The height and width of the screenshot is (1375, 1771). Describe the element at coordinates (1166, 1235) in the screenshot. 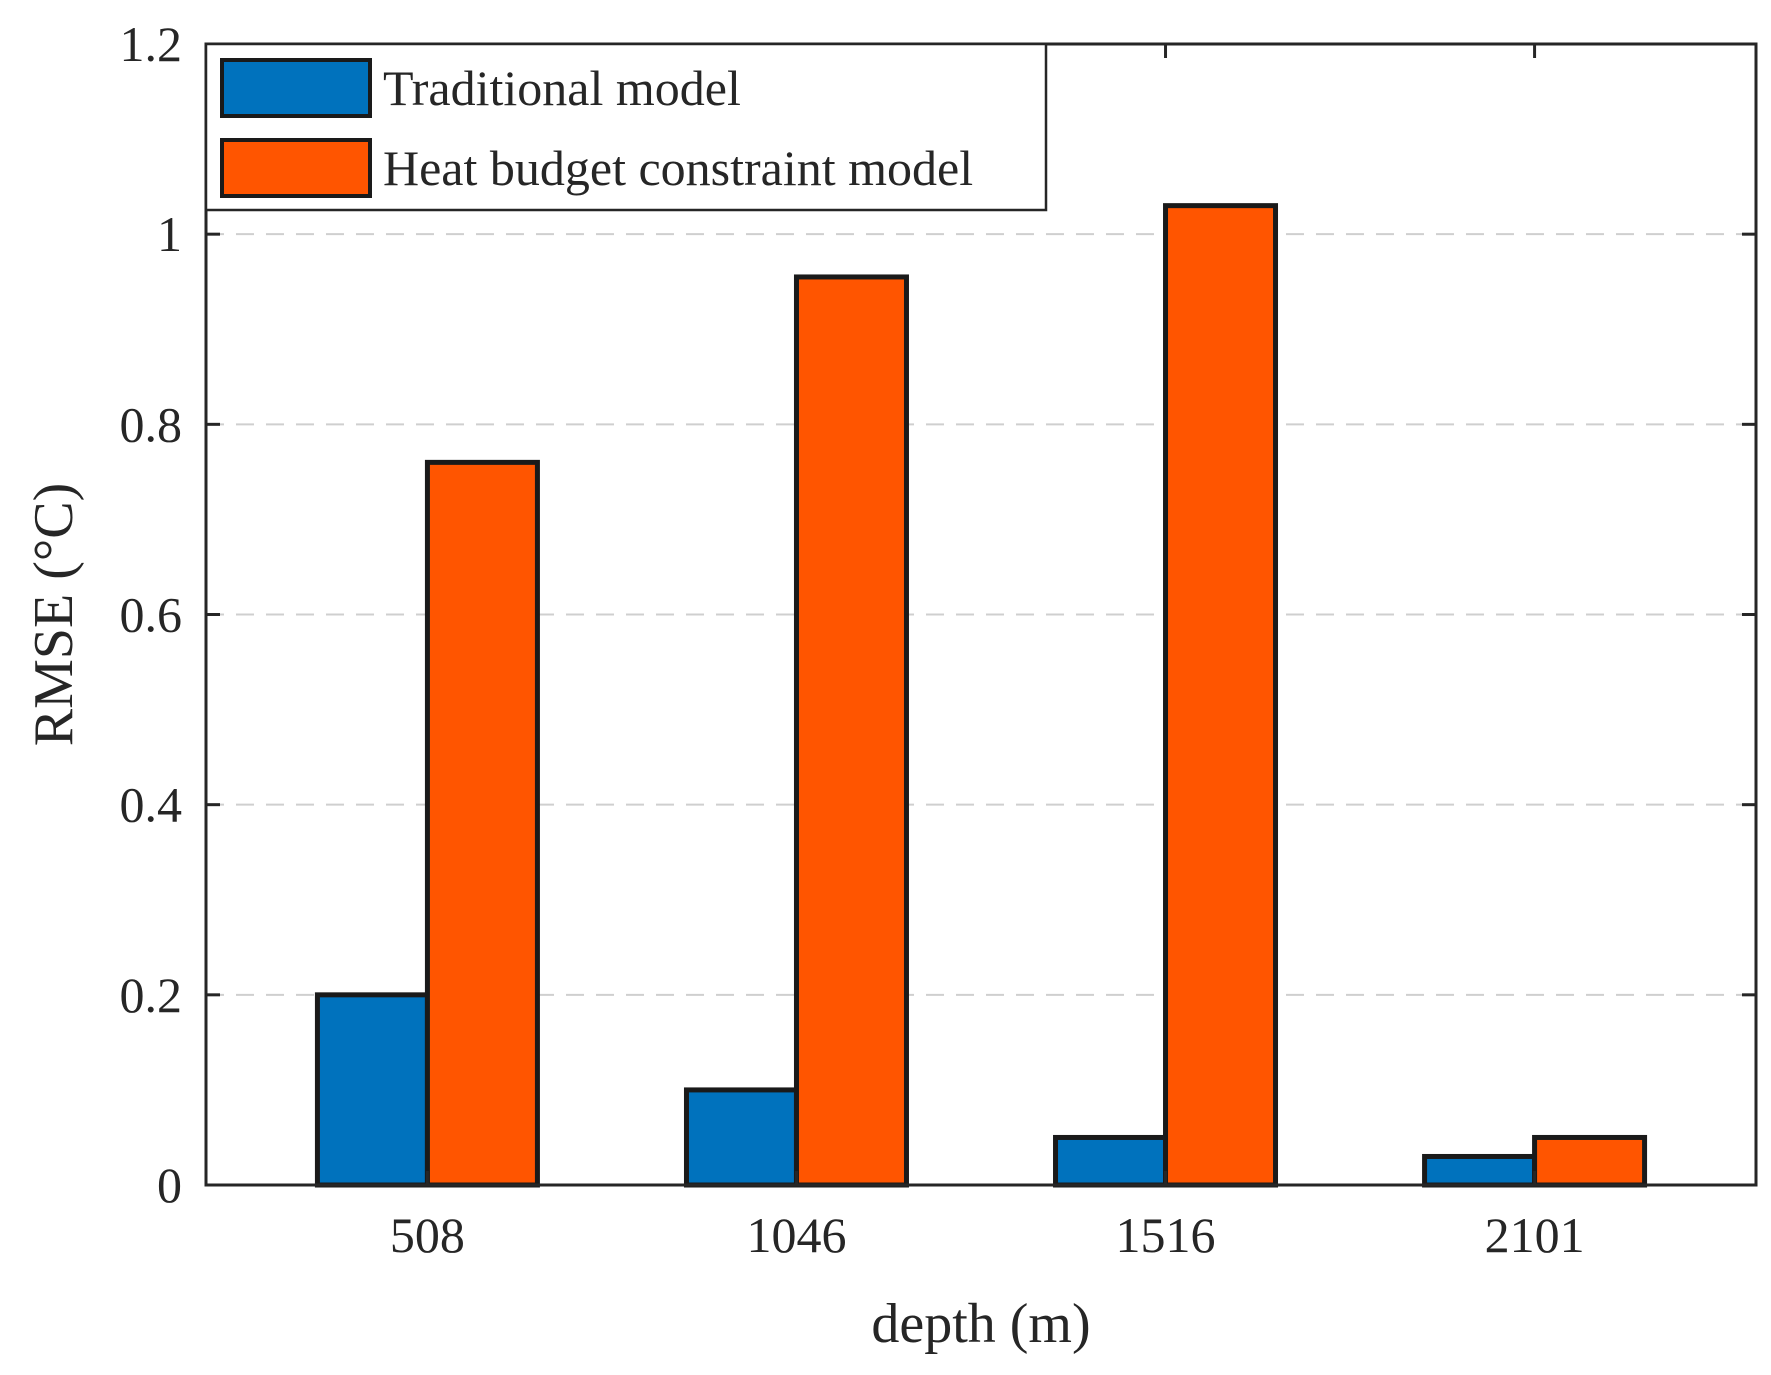

I see `x-tick-label: 1516` at that location.